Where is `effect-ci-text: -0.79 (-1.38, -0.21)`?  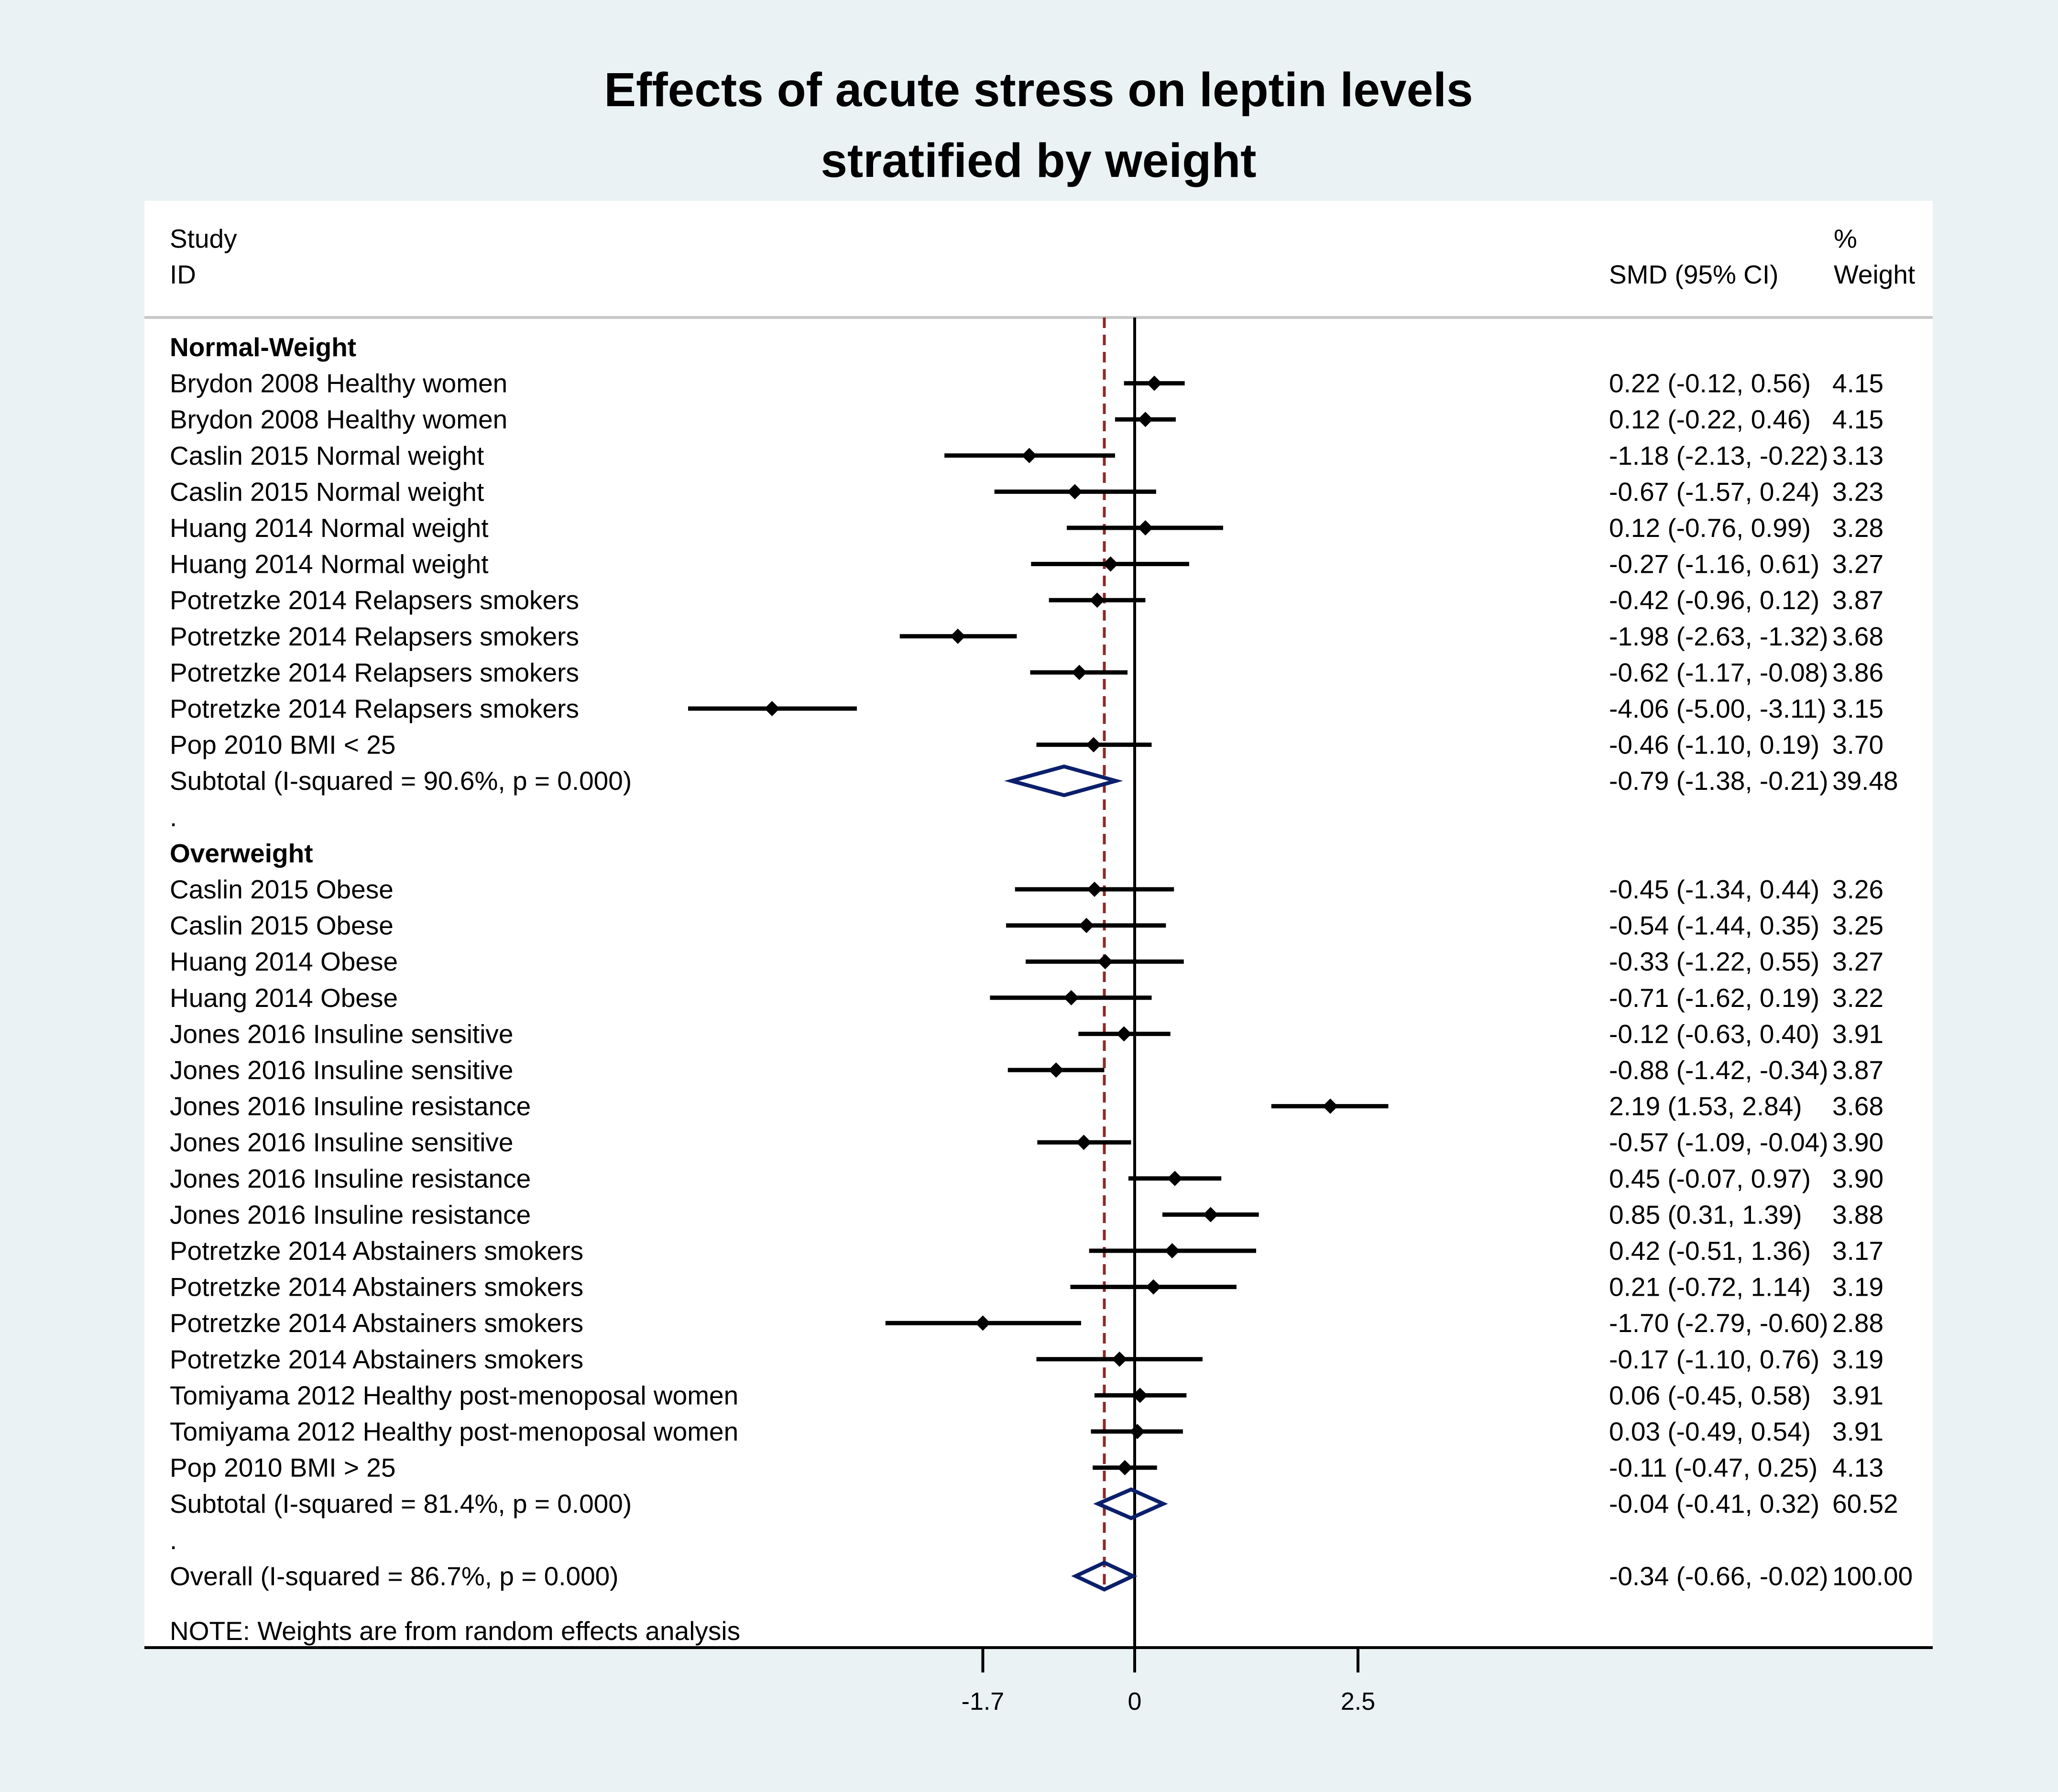
effect-ci-text: -0.79 (-1.38, -0.21) is located at coordinates (1718, 781).